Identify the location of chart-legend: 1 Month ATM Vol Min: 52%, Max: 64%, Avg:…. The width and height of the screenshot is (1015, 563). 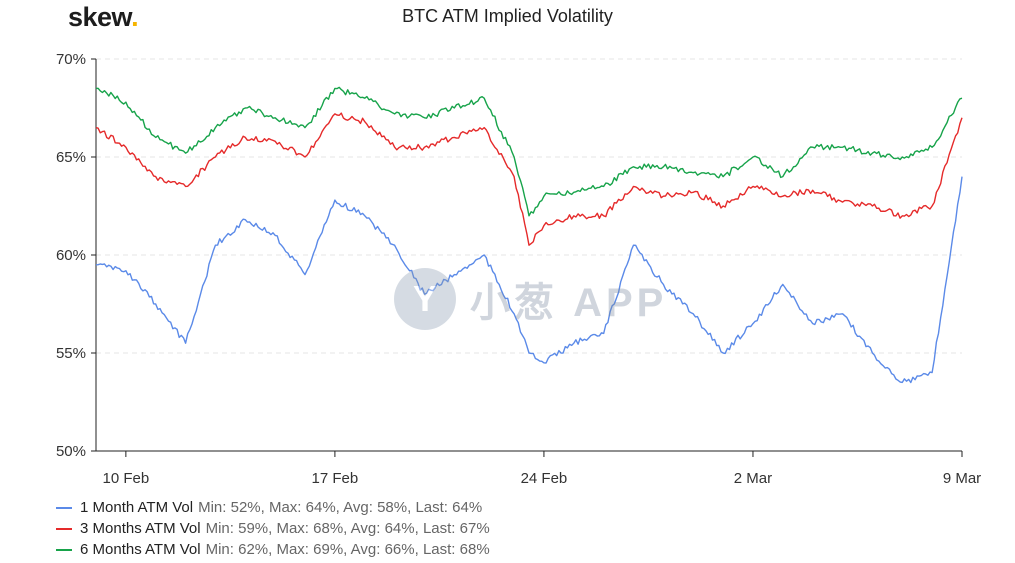
(273, 528).